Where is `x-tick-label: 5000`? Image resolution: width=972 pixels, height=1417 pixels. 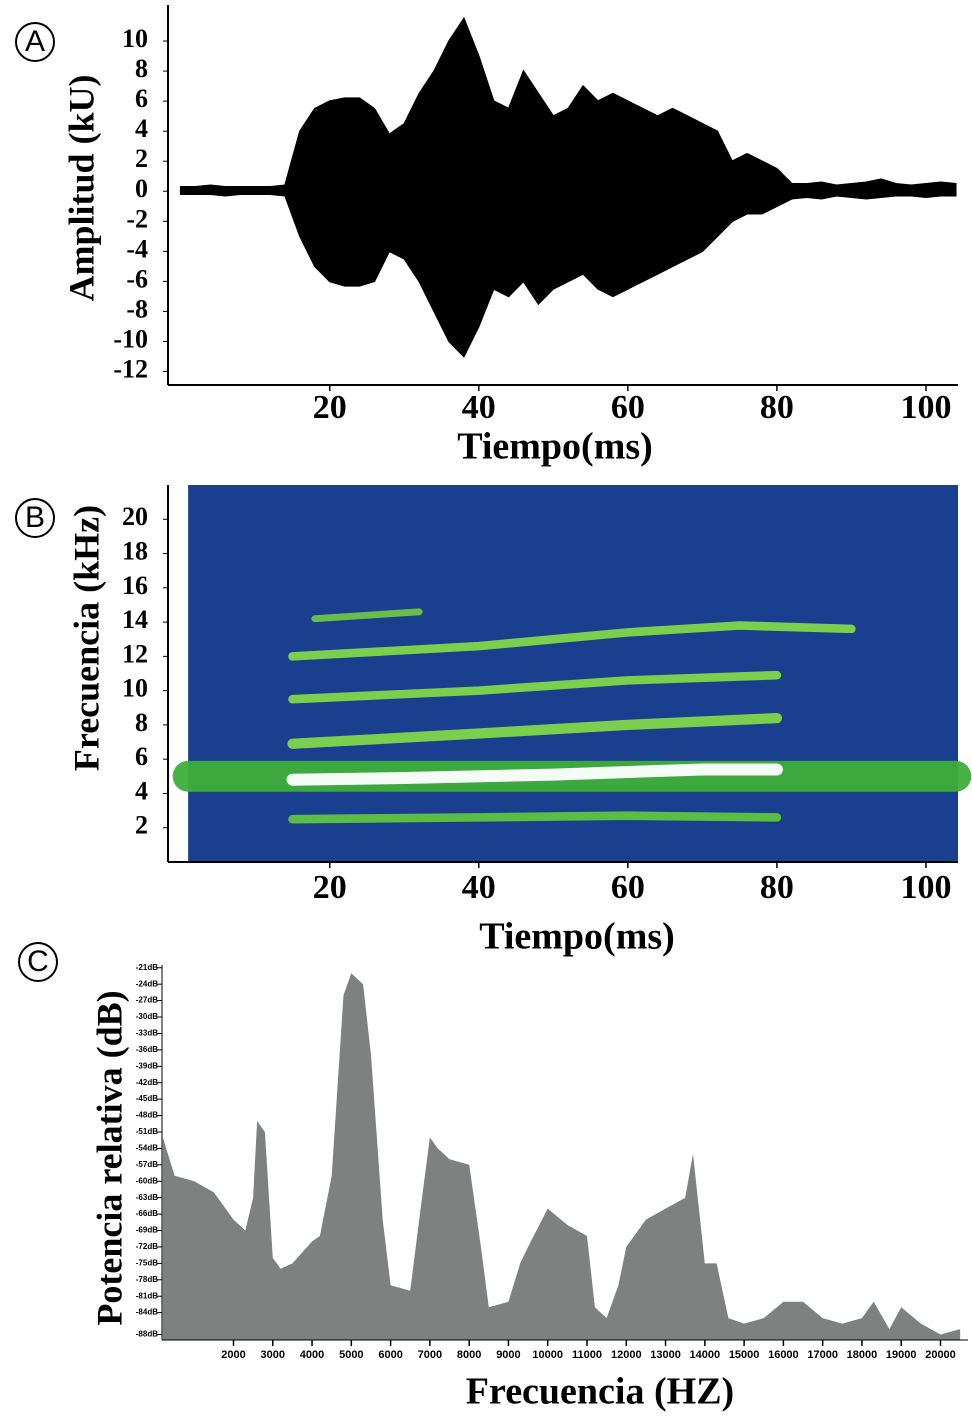 x-tick-label: 5000 is located at coordinates (351, 1355).